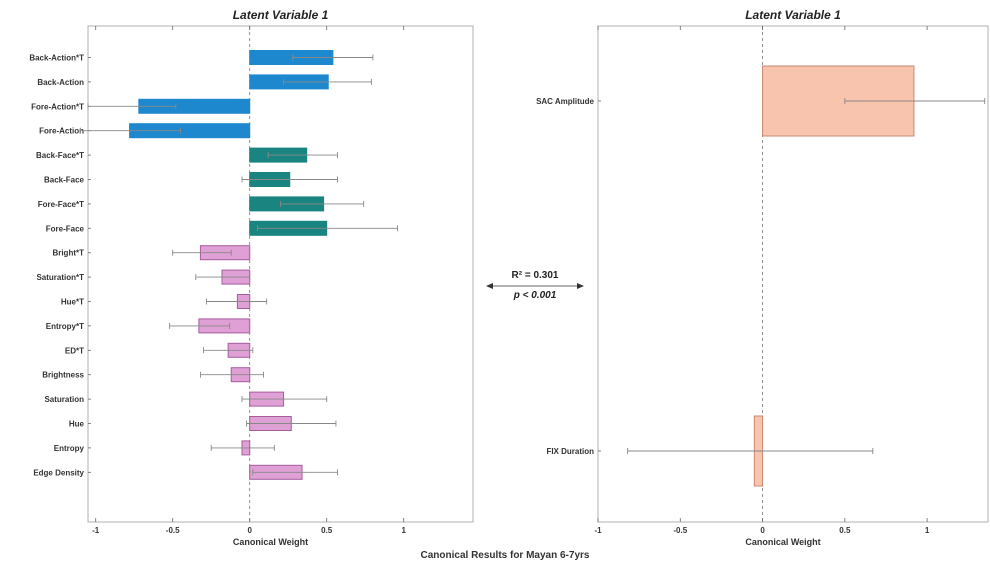 The image size is (990, 566). Describe the element at coordinates (570, 451) in the screenshot. I see `category-label: FIX Duration` at that location.